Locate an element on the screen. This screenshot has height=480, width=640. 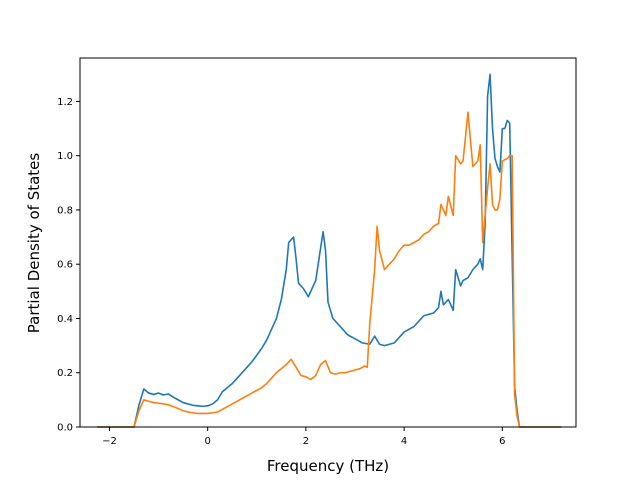
x-tick-label: 0 is located at coordinates (207, 441).